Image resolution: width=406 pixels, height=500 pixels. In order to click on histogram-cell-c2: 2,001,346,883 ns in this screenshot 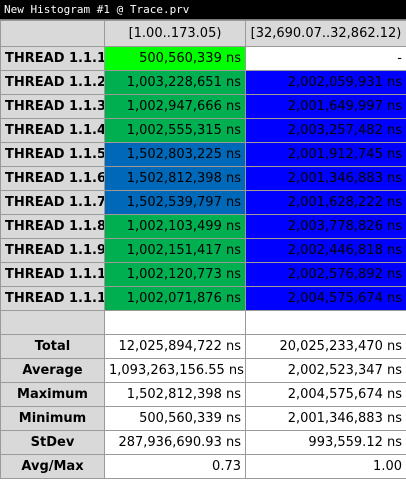, I will do `click(325, 178)`.